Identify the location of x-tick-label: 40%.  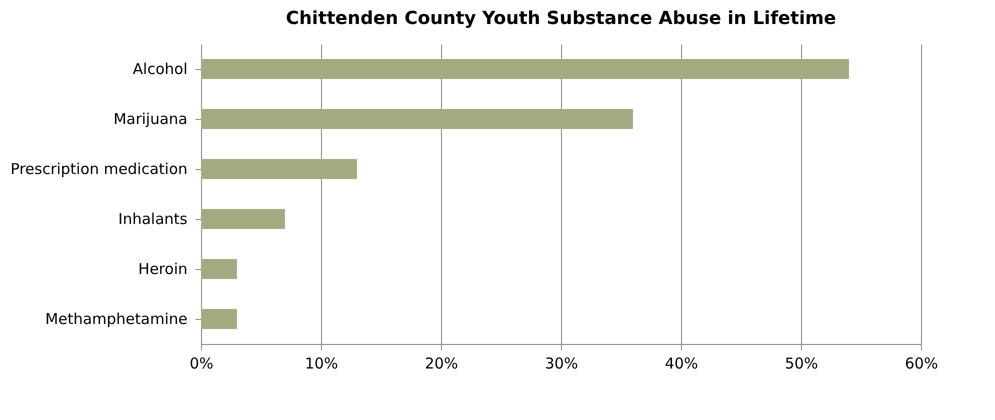
(681, 363).